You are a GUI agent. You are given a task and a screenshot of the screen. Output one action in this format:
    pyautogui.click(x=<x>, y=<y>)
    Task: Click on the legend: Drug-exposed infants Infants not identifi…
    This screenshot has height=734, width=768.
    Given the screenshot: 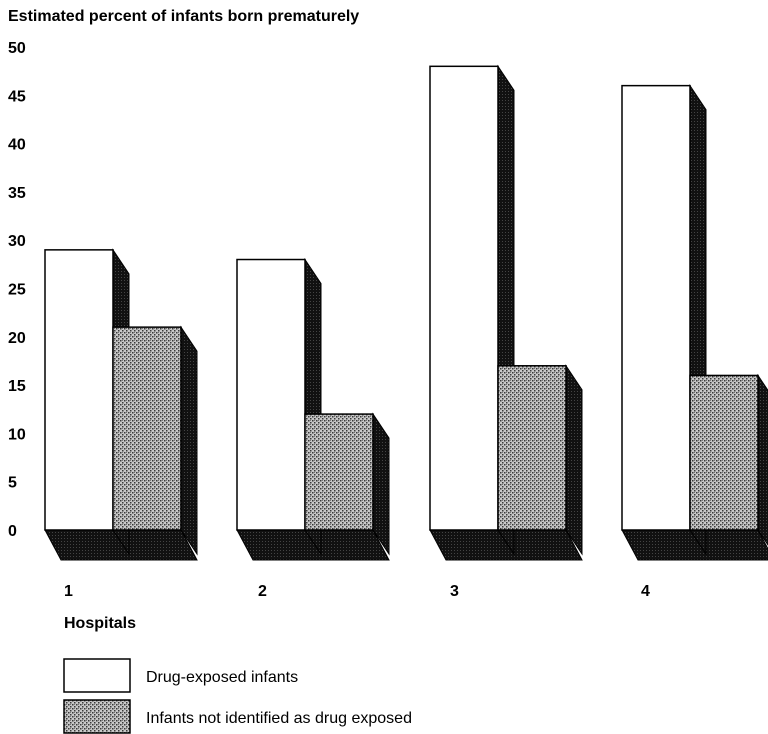 What is the action you would take?
    pyautogui.click(x=237, y=696)
    